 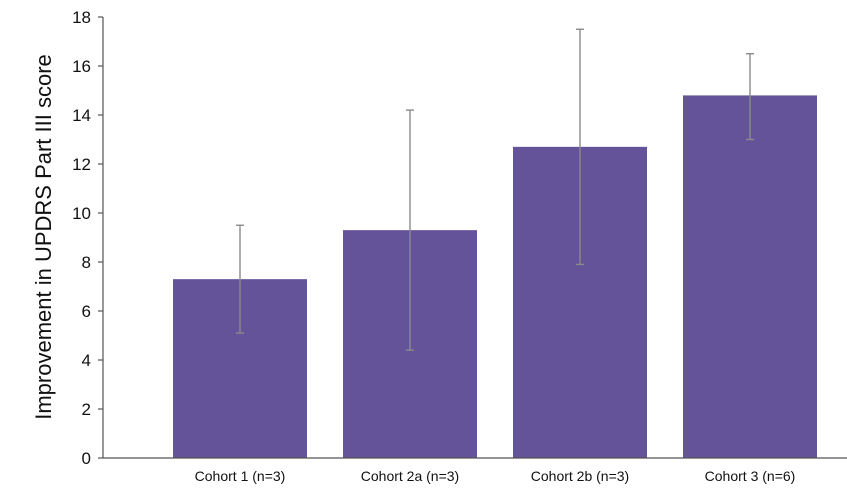 I want to click on y-tick-label: 8, so click(x=86, y=262).